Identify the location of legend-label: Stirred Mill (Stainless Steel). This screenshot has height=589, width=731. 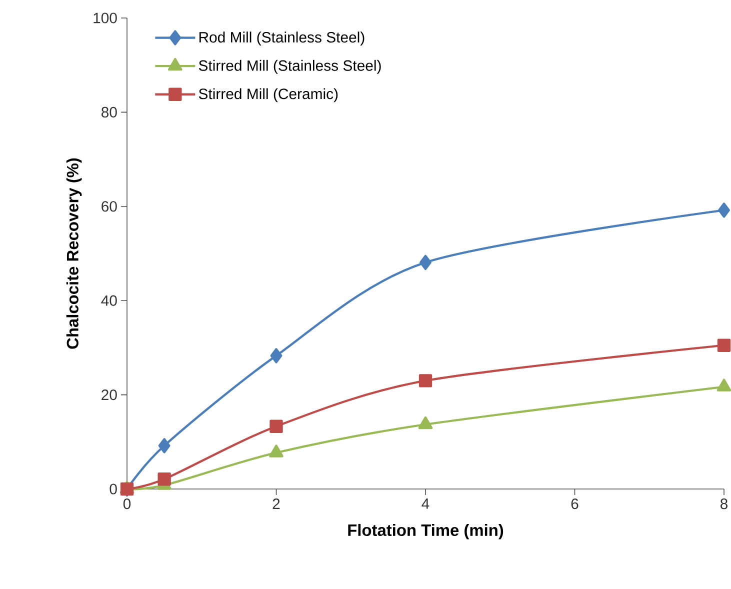
(289, 67).